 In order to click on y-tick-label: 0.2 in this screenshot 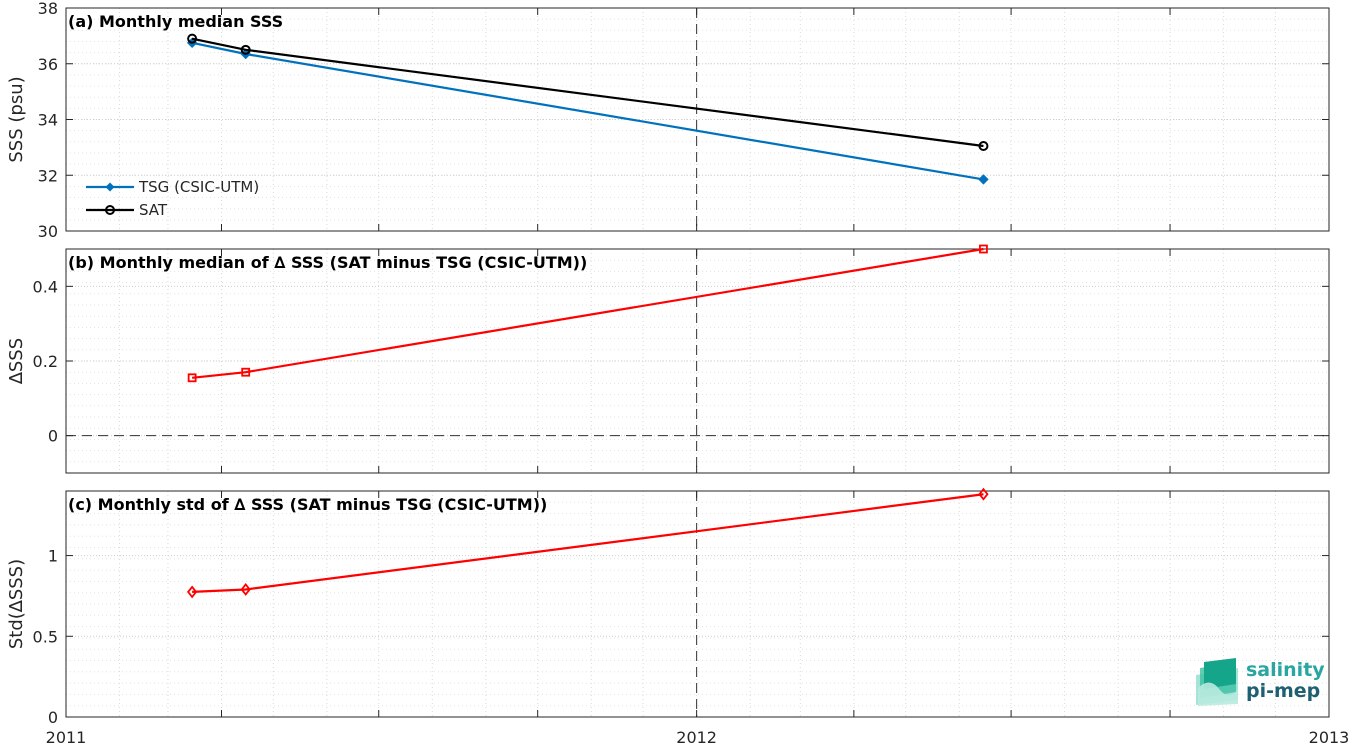, I will do `click(45, 361)`.